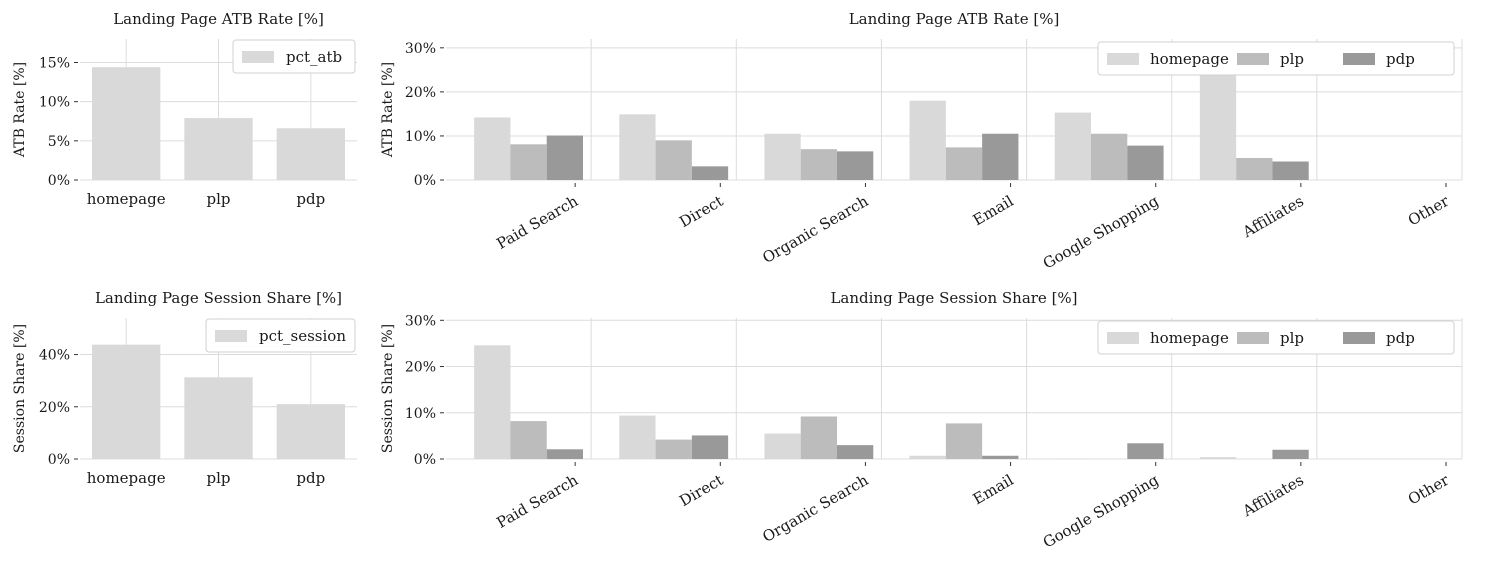  I want to click on bar-homepage, so click(126, 401).